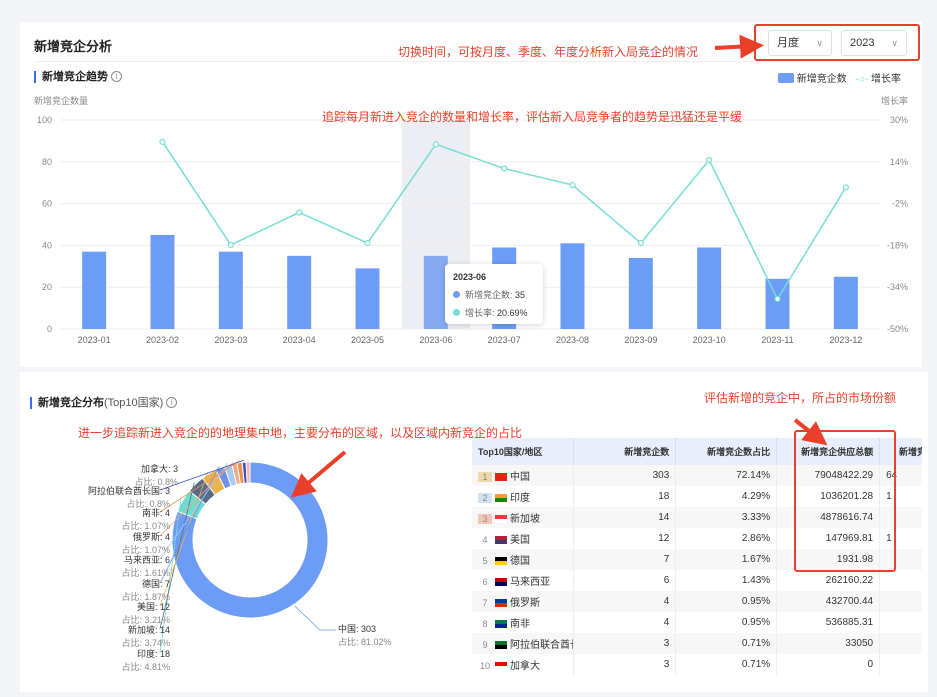 The width and height of the screenshot is (937, 697). I want to click on supply-cell: 432700.44, so click(828, 601).